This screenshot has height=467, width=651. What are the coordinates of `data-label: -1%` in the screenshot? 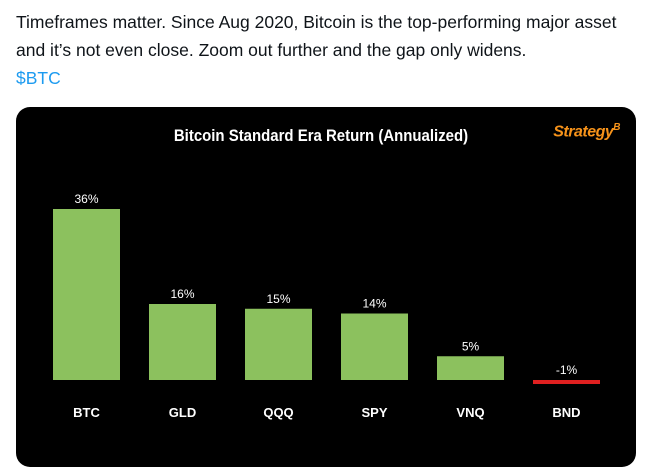 It's located at (567, 370).